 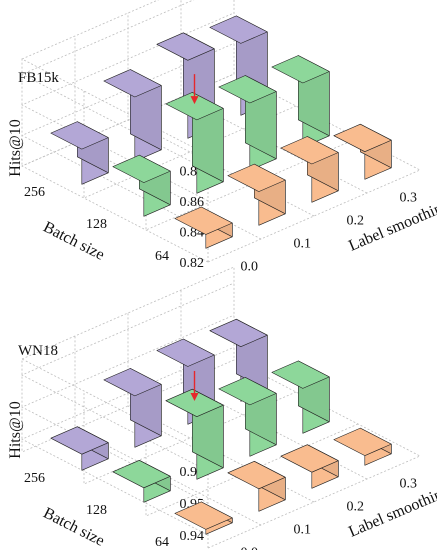 What do you see at coordinates (38, 78) in the screenshot?
I see `panel-title: FB15k` at bounding box center [38, 78].